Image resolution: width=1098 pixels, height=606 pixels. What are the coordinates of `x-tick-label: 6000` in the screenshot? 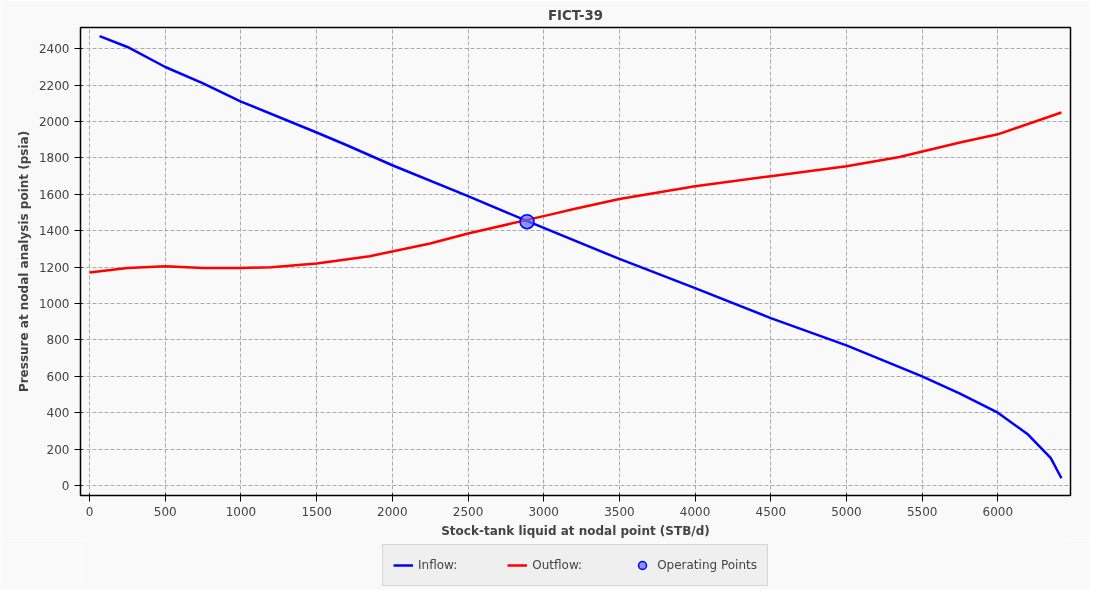 It's located at (998, 511).